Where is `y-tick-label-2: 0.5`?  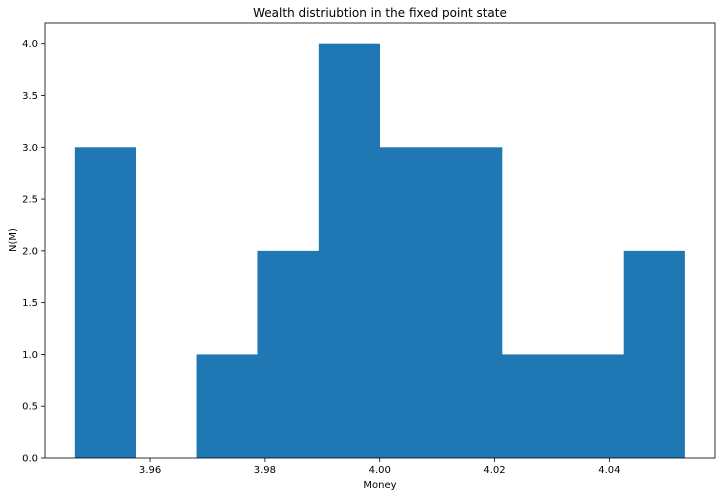
y-tick-label-2: 0.5 is located at coordinates (30, 407).